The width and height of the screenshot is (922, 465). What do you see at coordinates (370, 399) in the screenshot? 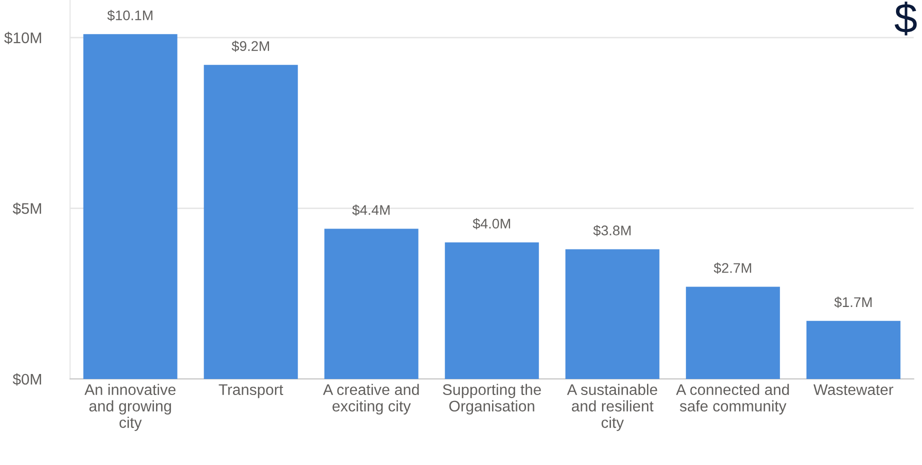
I see `x-tick-label: A creative and exciting city` at bounding box center [370, 399].